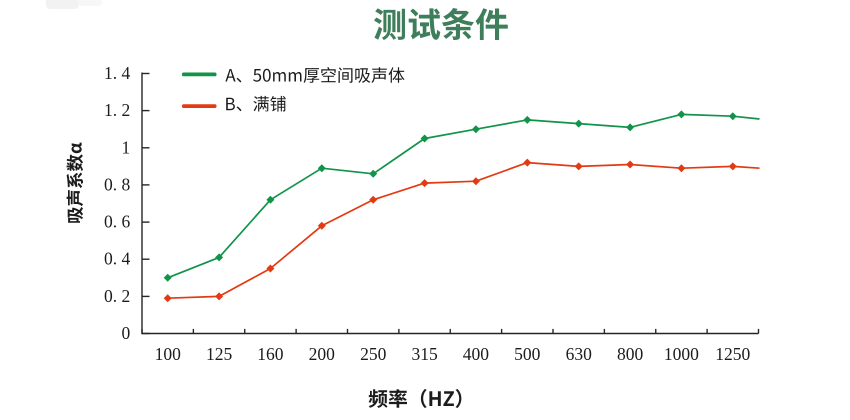  What do you see at coordinates (424, 354) in the screenshot?
I see `svg-text: 315` at bounding box center [424, 354].